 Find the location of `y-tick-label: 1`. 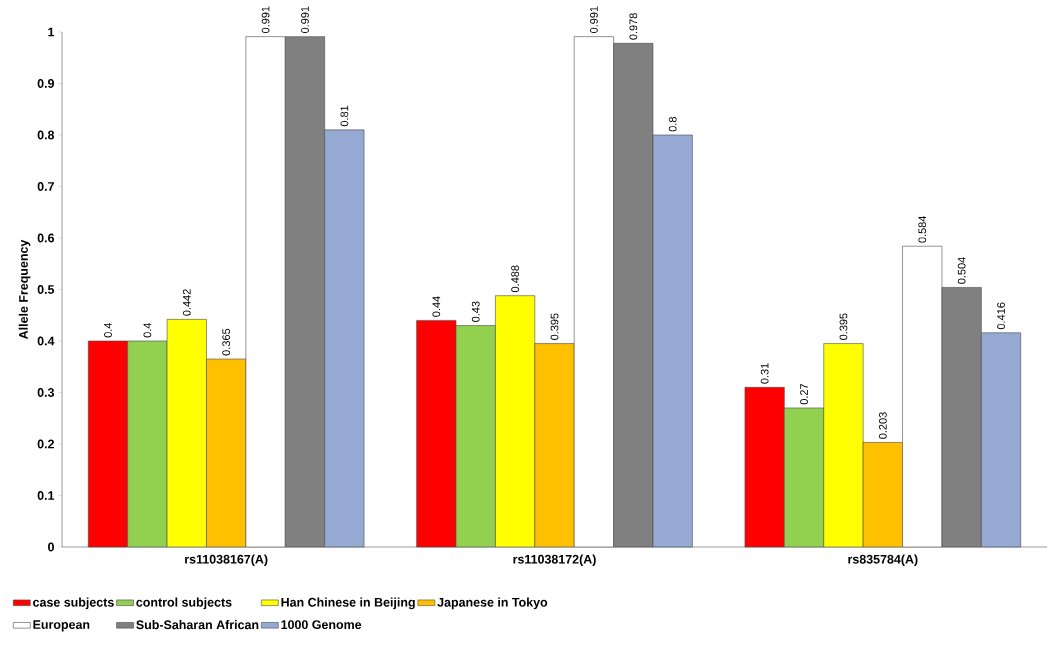

y-tick-label: 1 is located at coordinates (51, 32).